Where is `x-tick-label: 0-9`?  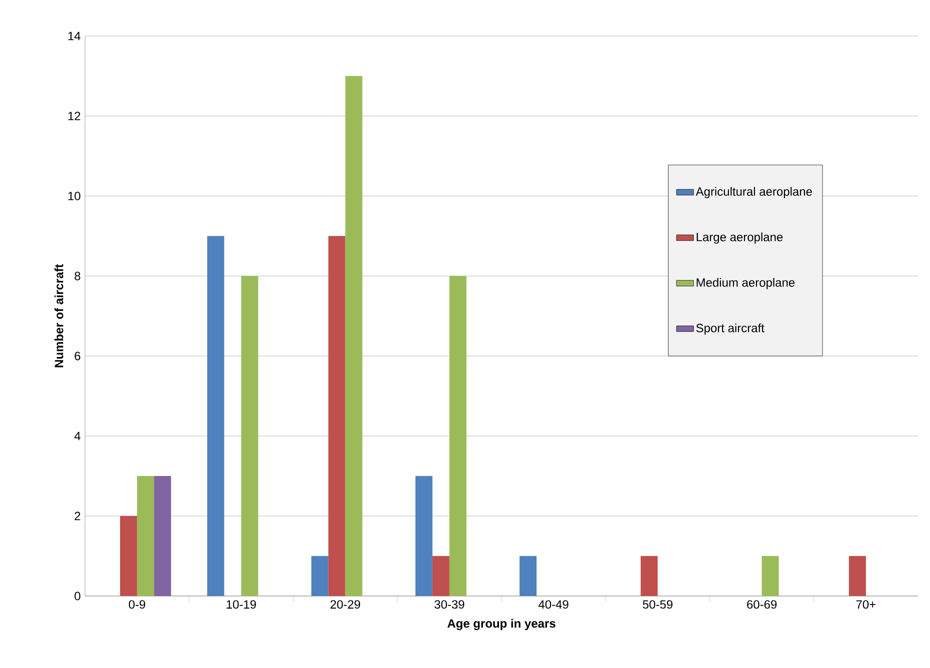
x-tick-label: 0-9 is located at coordinates (137, 604).